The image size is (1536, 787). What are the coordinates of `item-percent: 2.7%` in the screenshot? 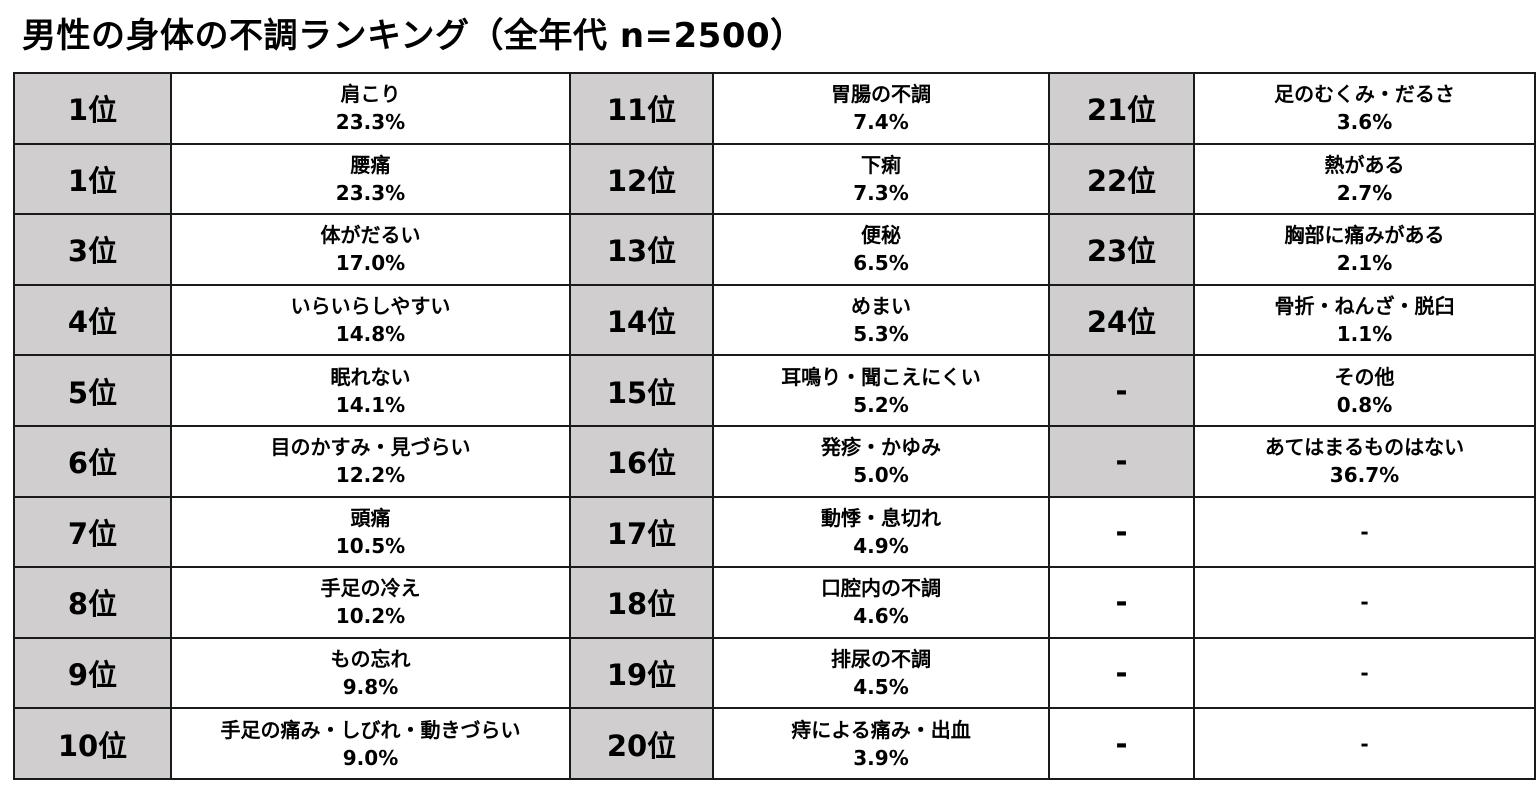 It's located at (1364, 192).